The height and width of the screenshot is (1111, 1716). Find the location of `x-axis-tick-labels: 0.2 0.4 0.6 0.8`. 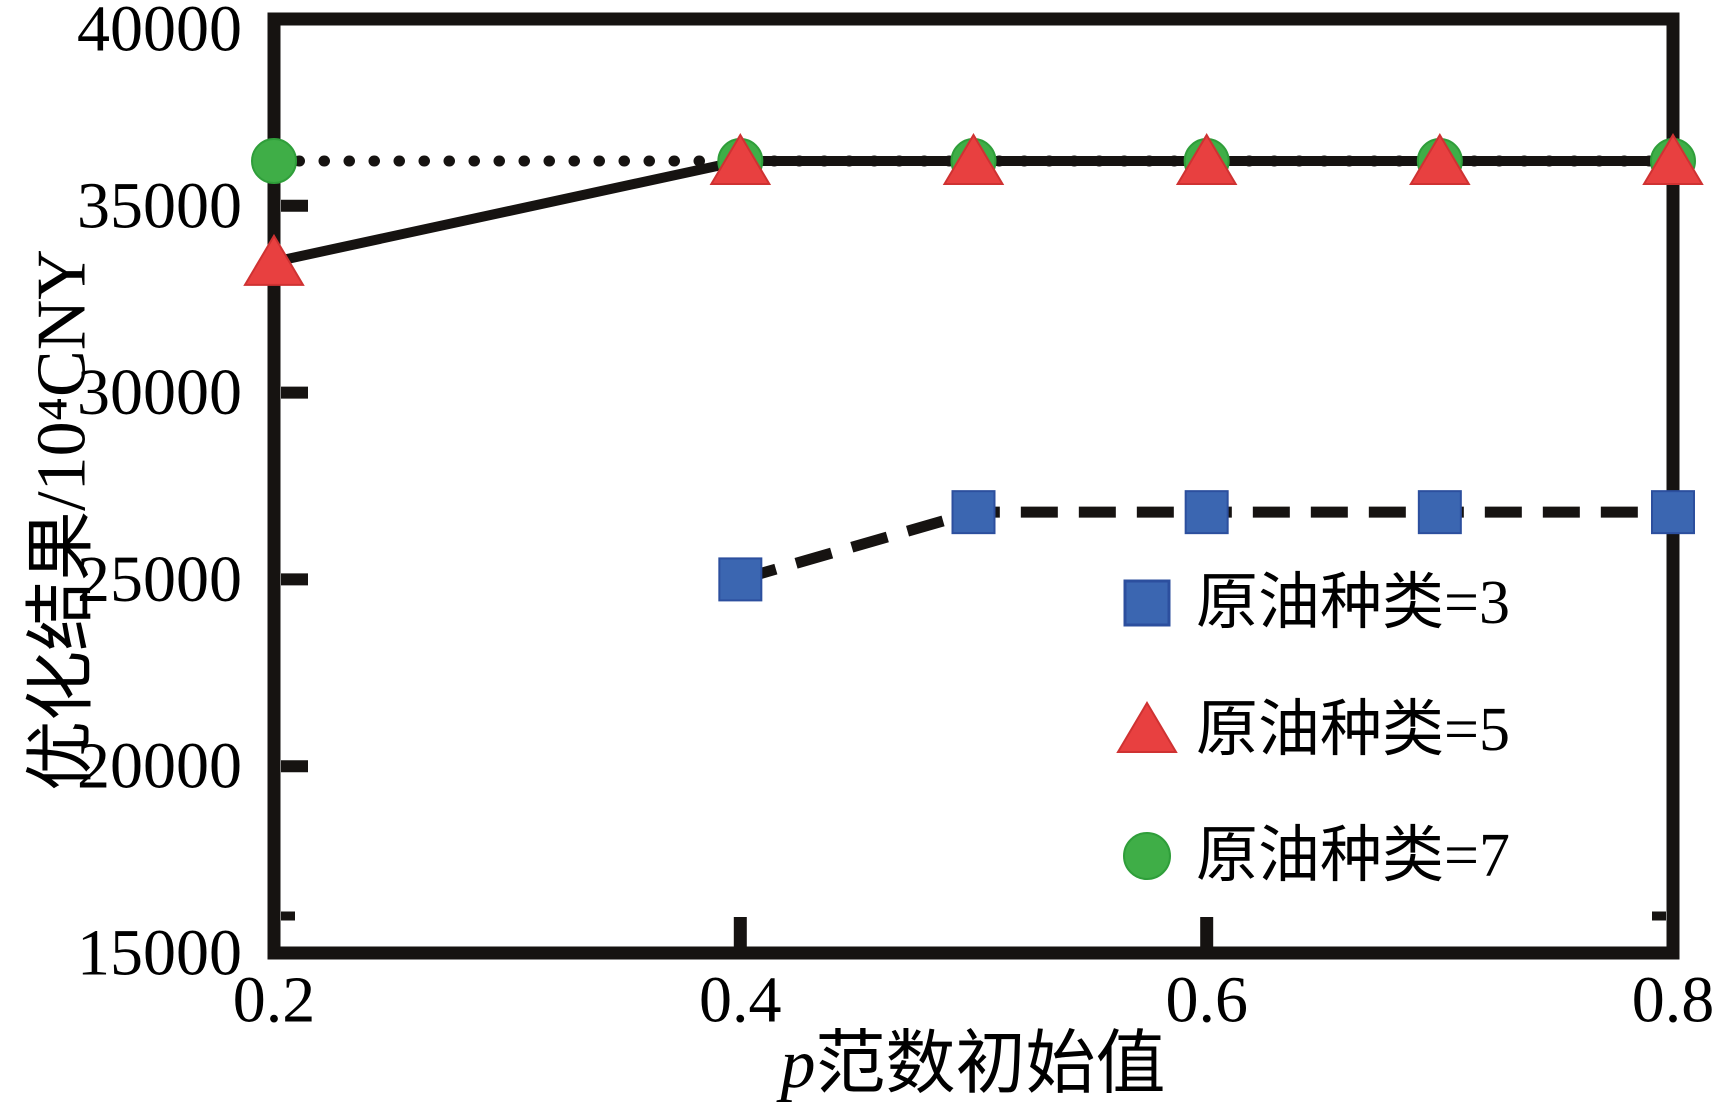

x-axis-tick-labels: 0.2 0.4 0.6 0.8 is located at coordinates (974, 1000).